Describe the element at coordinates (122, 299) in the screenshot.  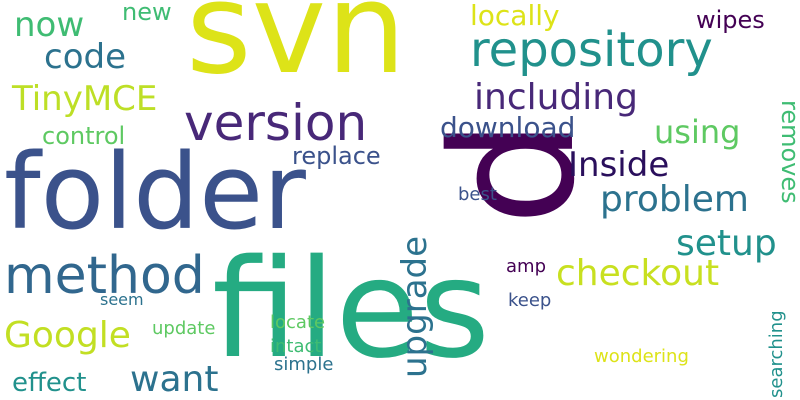
I see `word-seem: seem` at that location.